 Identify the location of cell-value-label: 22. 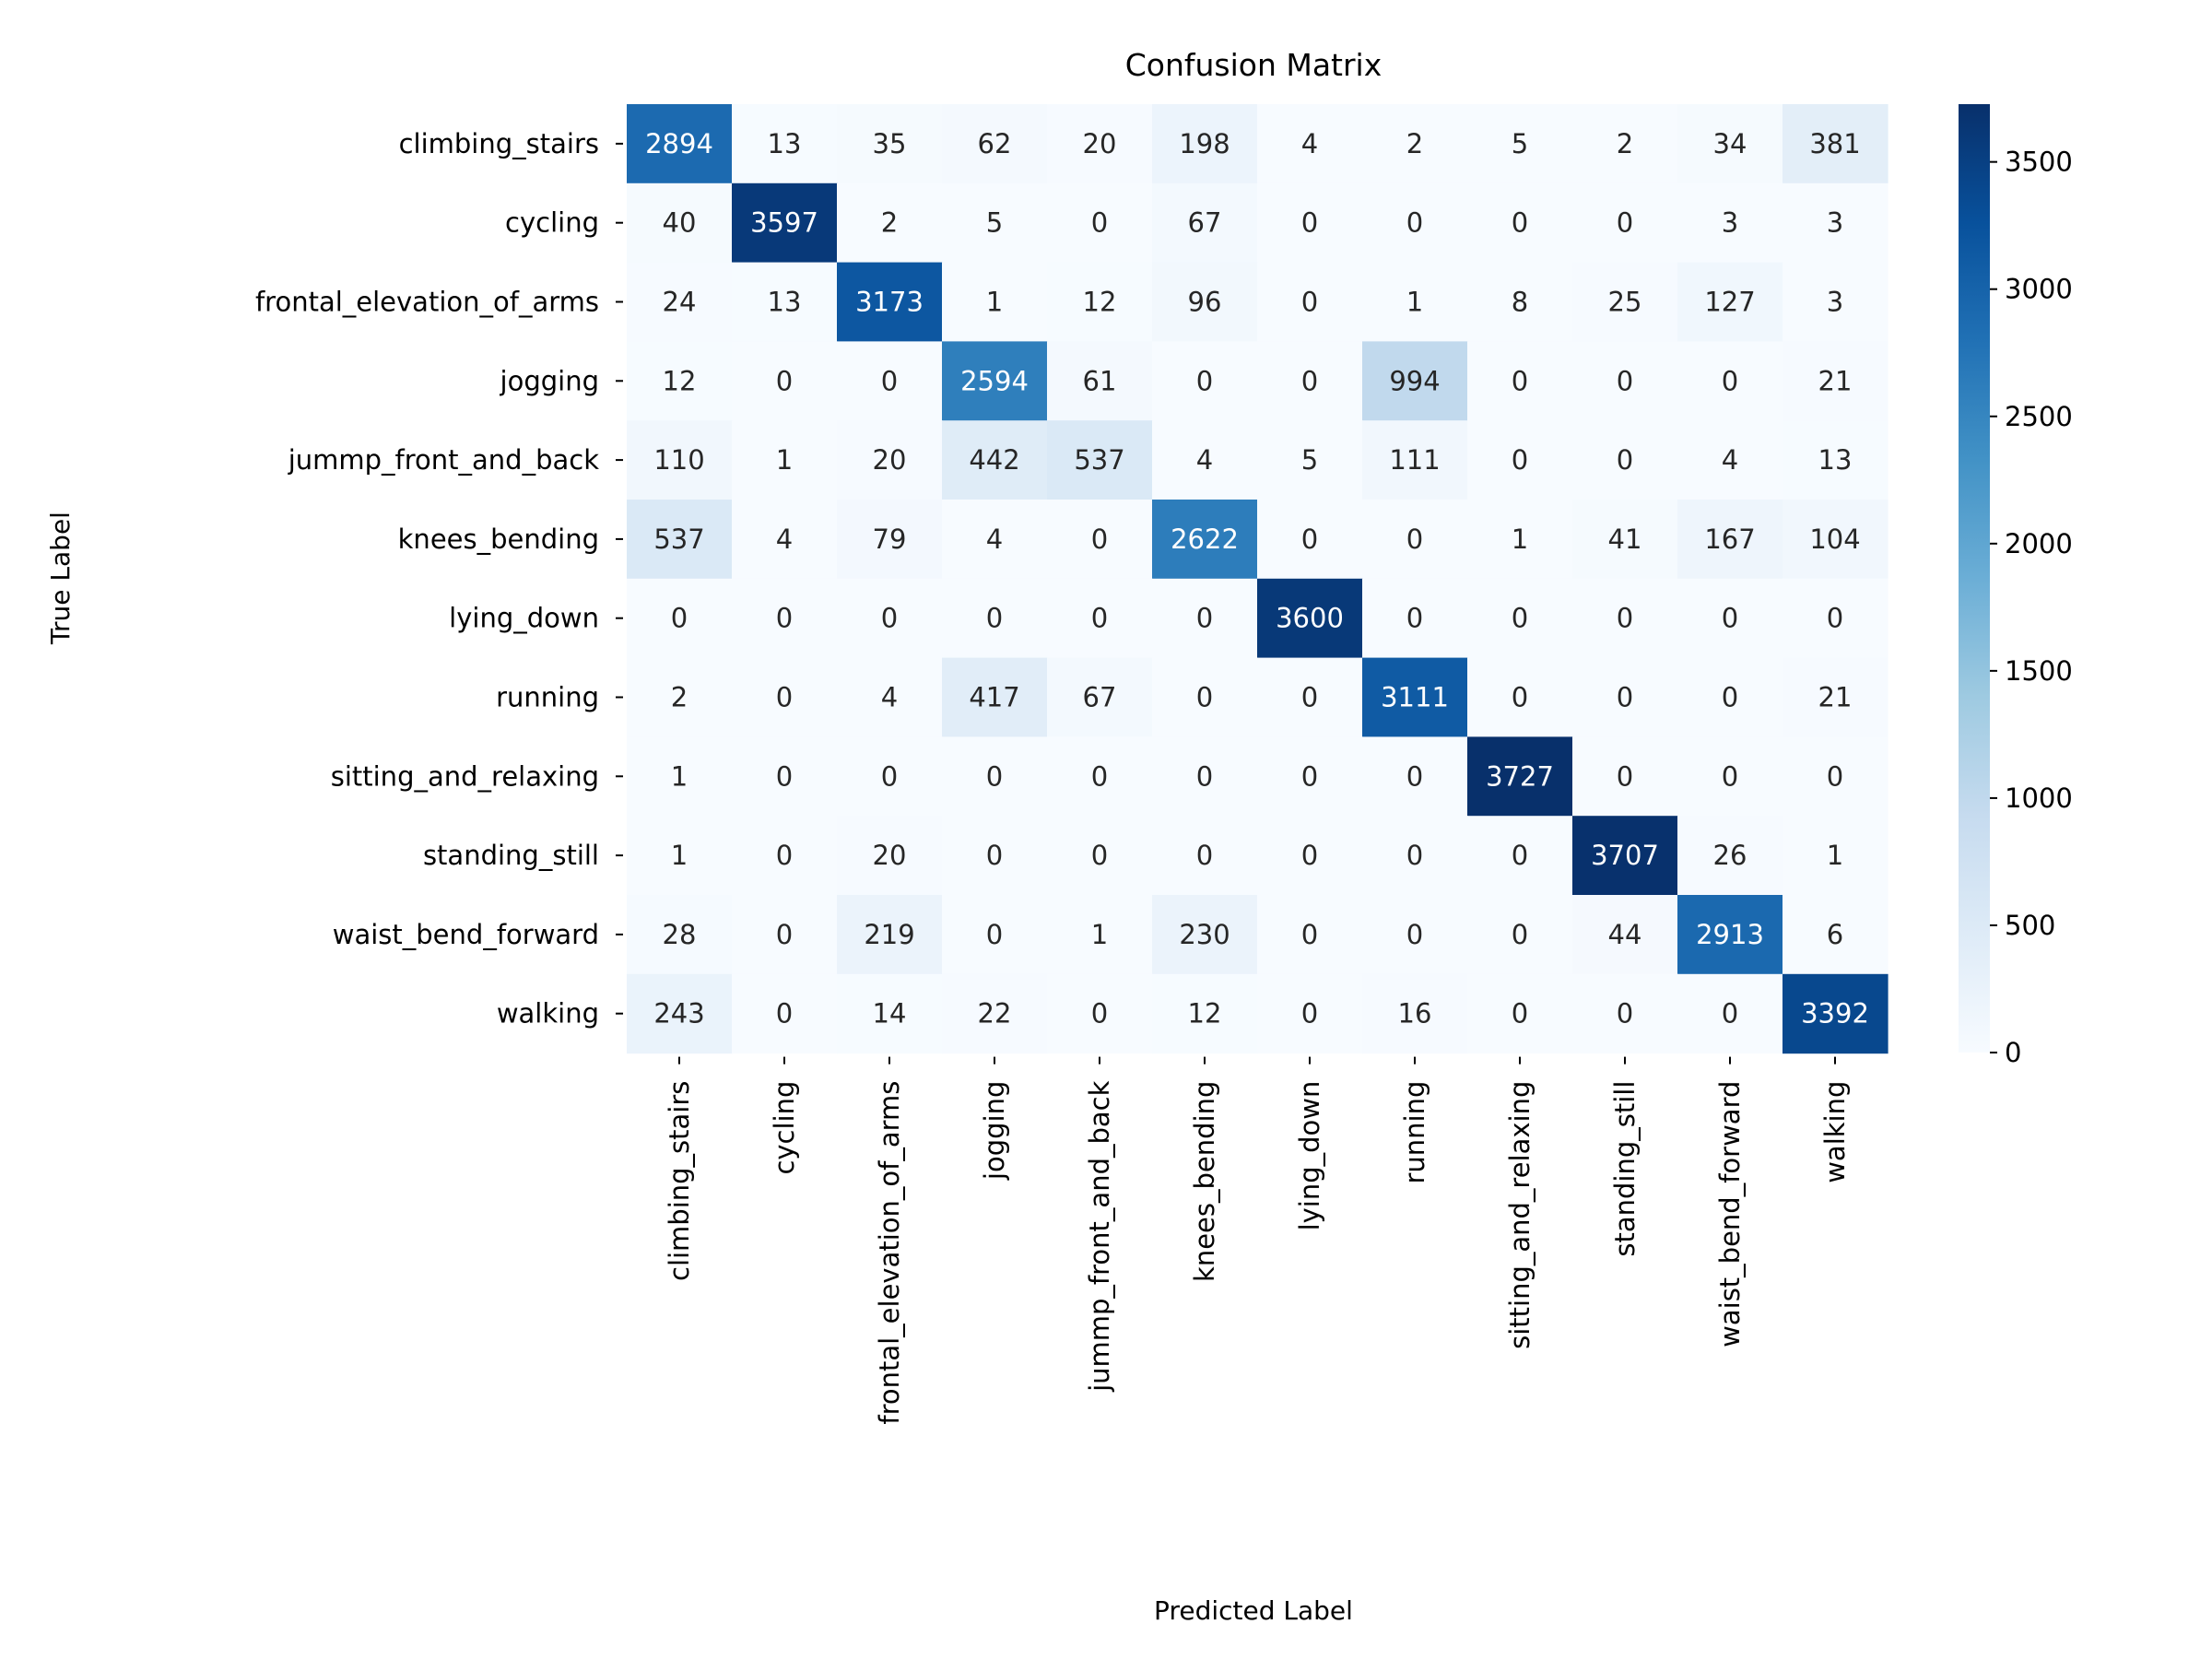
(995, 1014).